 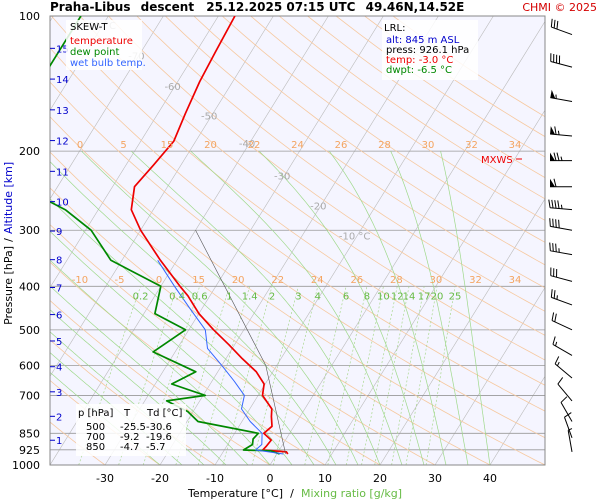 What do you see at coordinates (270, 478) in the screenshot?
I see `x-tick-label: 0` at bounding box center [270, 478].